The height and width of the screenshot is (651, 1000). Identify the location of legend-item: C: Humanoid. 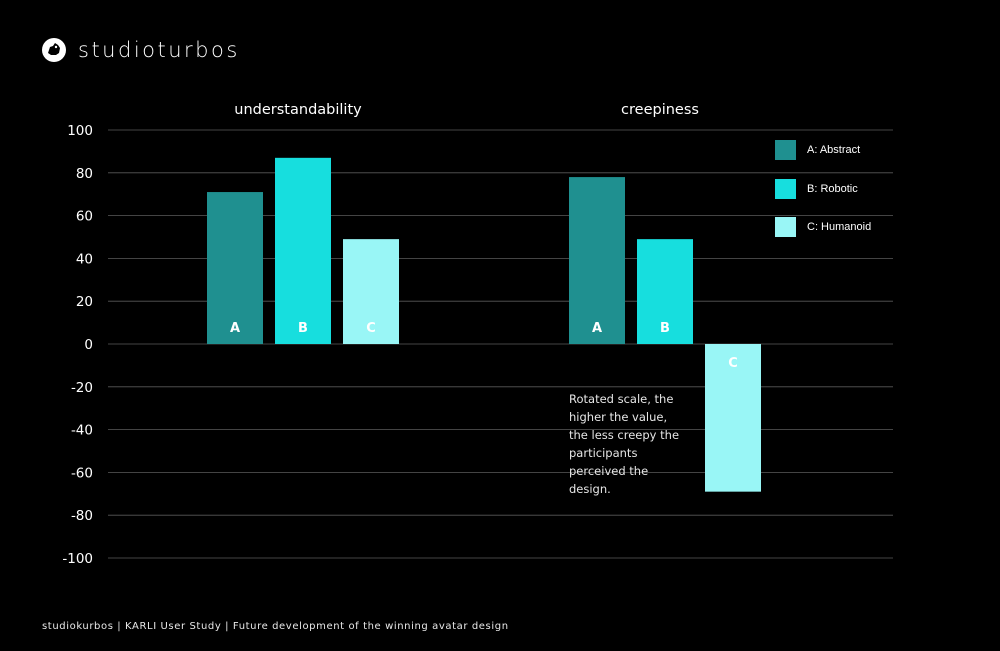
(823, 227).